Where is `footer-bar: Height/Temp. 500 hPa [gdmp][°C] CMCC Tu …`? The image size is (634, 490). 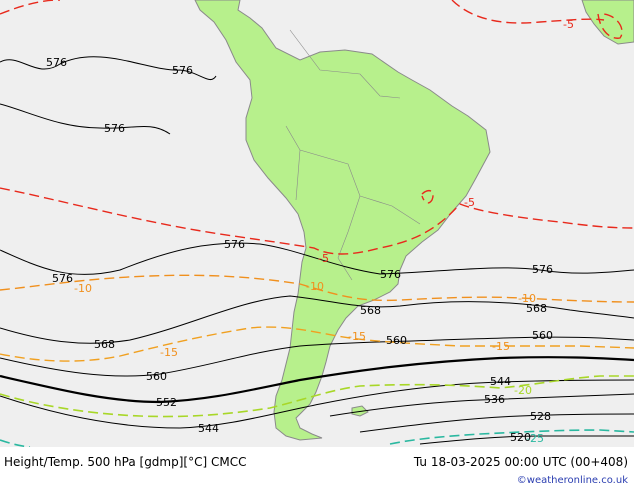 footer-bar: Height/Temp. 500 hPa [gdmp][°C] CMCC Tu … is located at coordinates (317, 468).